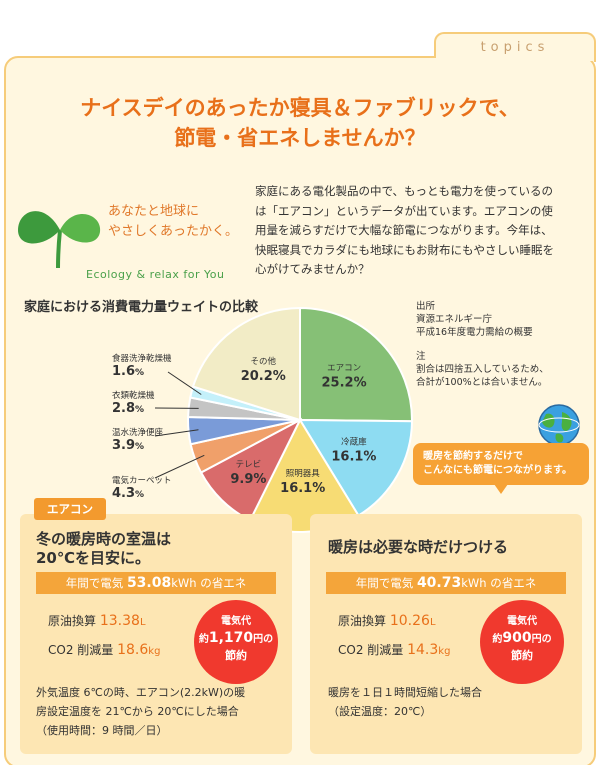  What do you see at coordinates (142, 481) in the screenshot?
I see `callout-name-carpet: 電気カーペット` at bounding box center [142, 481].